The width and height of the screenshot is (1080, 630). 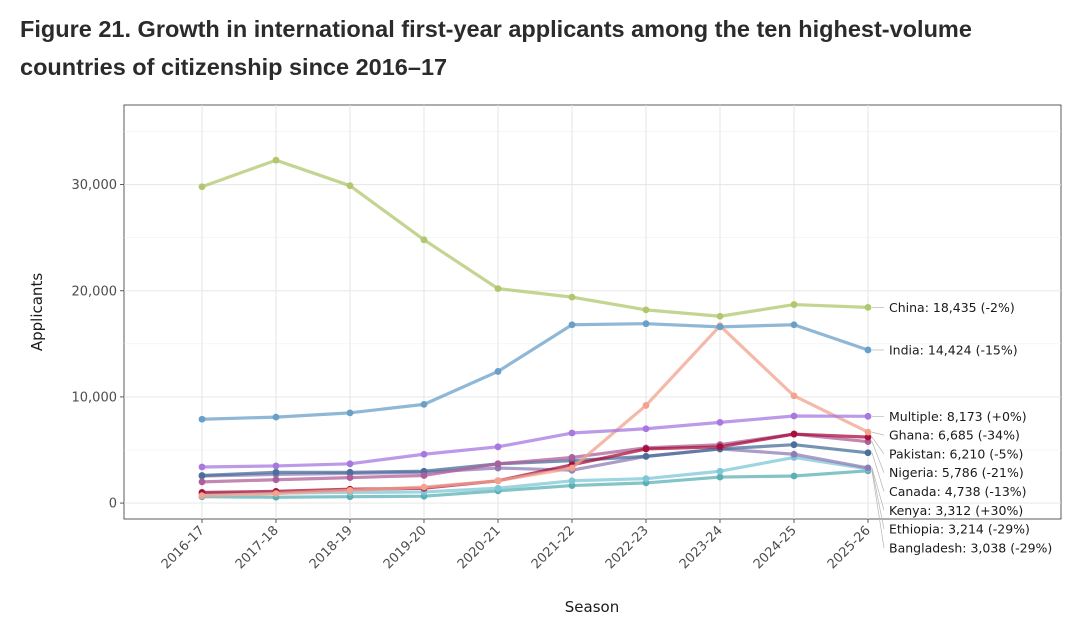 I want to click on y-axis-title: Applicants, so click(x=37, y=312).